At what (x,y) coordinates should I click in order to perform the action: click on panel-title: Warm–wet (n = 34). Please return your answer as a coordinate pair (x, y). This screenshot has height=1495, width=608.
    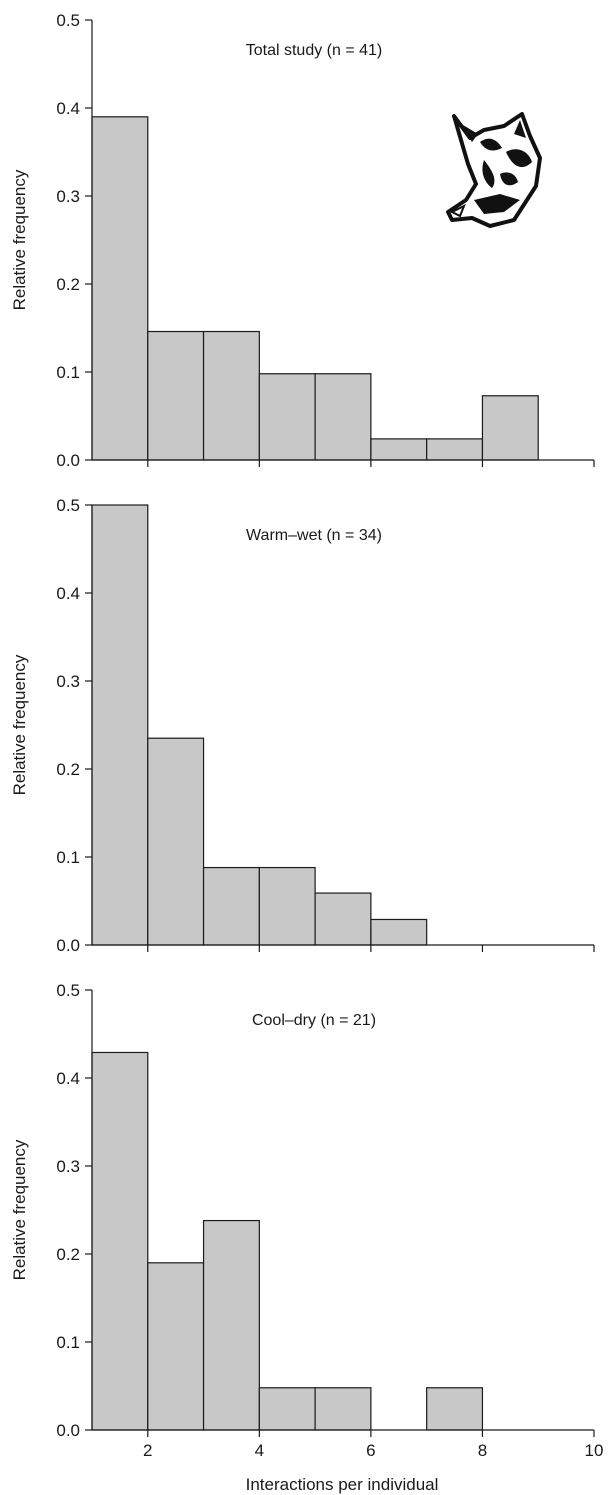
    Looking at the image, I should click on (314, 535).